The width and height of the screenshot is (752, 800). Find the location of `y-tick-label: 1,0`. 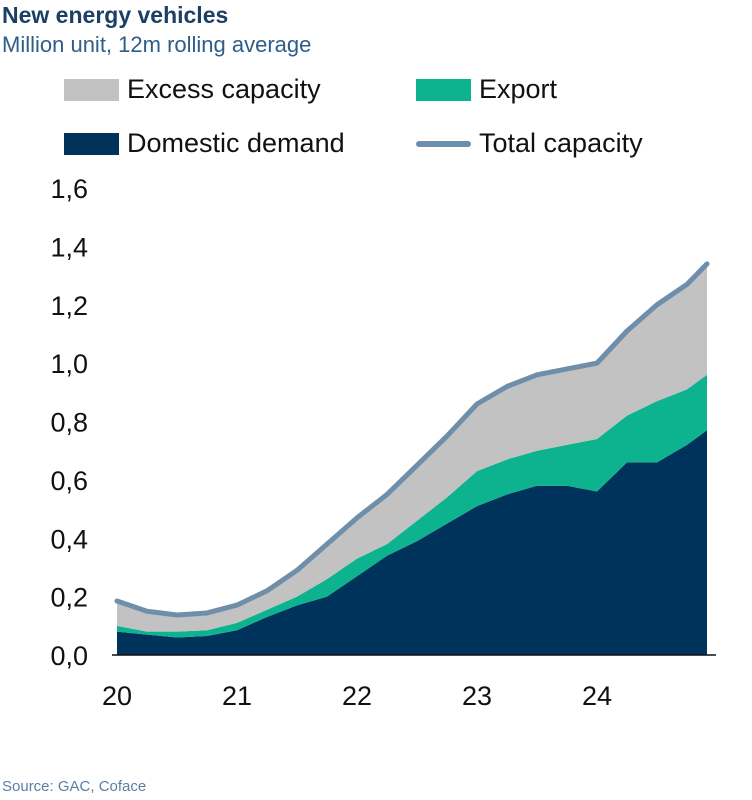

y-tick-label: 1,0 is located at coordinates (69, 364).